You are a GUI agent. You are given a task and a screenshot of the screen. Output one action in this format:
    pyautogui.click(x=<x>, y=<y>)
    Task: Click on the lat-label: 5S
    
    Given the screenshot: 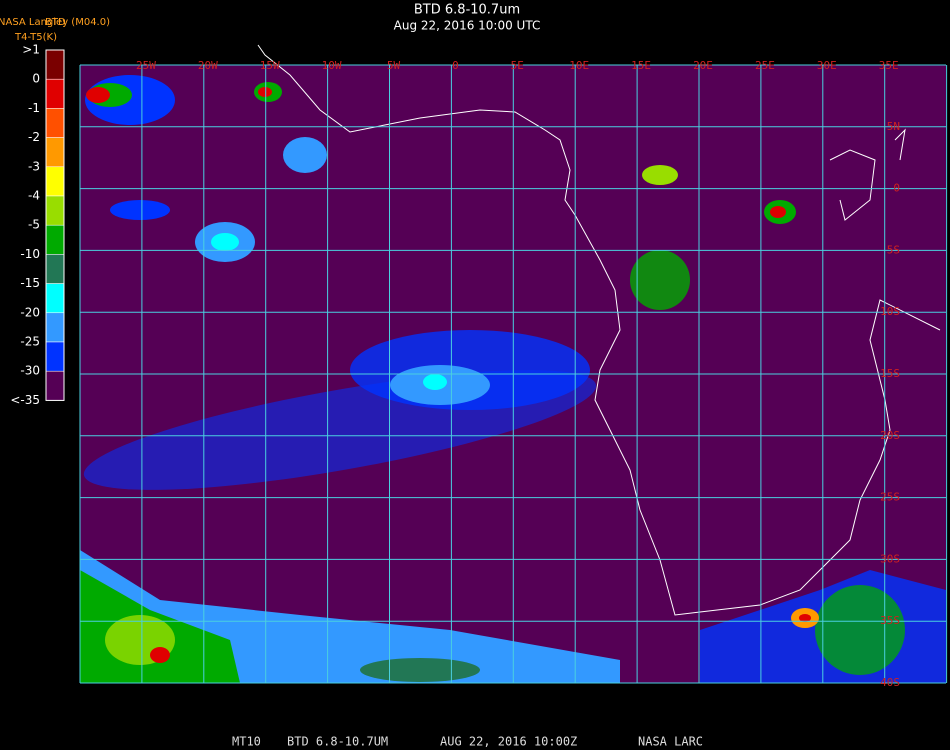 What is the action you would take?
    pyautogui.click(x=893, y=249)
    